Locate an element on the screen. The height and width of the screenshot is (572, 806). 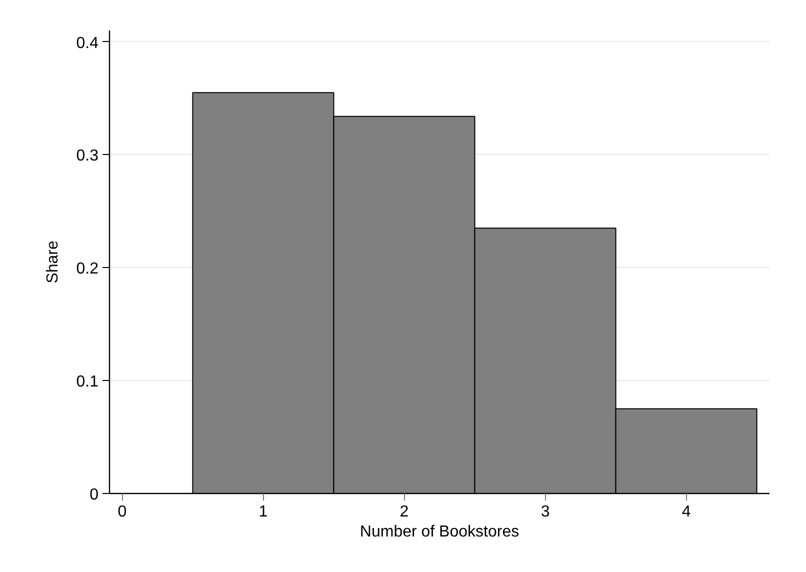
x-tick-label: 0 is located at coordinates (122, 512).